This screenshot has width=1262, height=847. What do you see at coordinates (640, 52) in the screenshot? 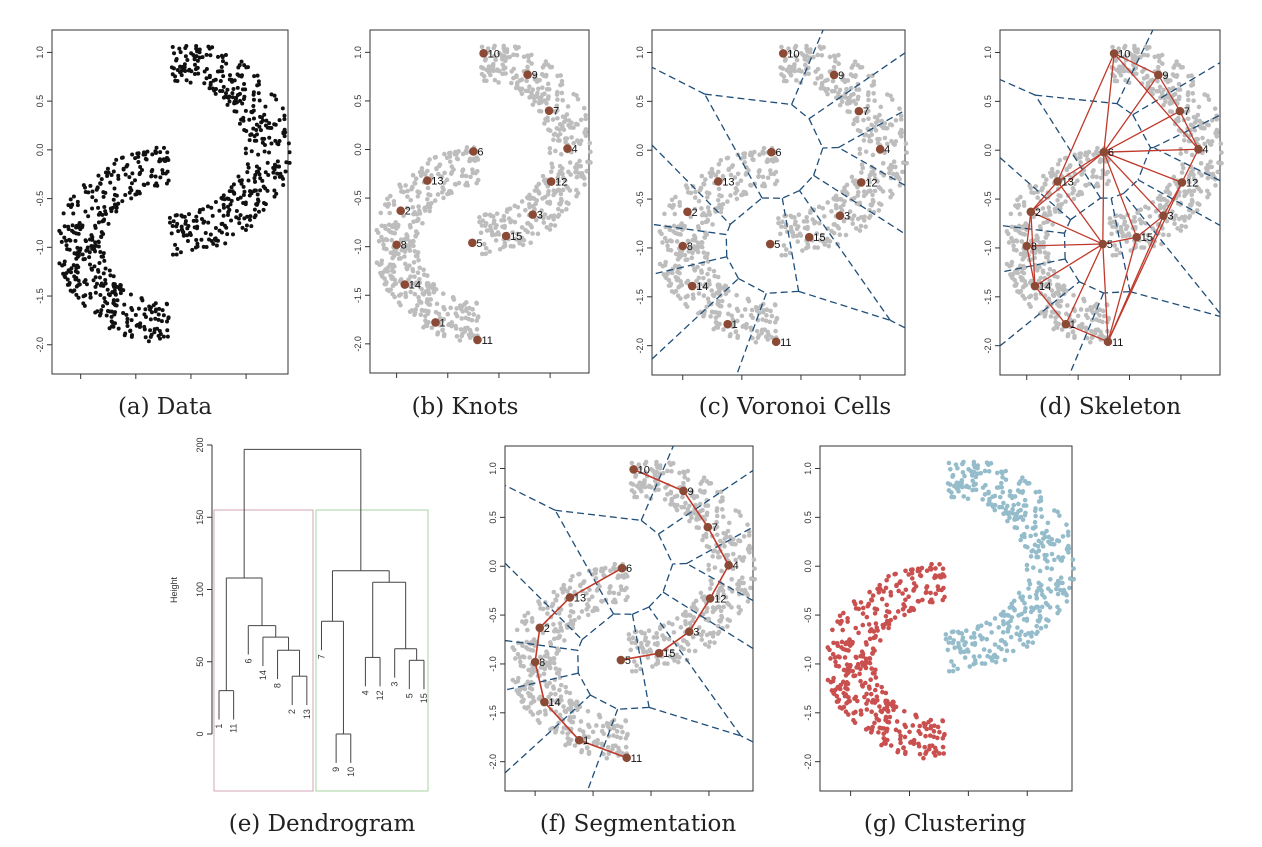
I see `y-tick-label: 1.0` at bounding box center [640, 52].